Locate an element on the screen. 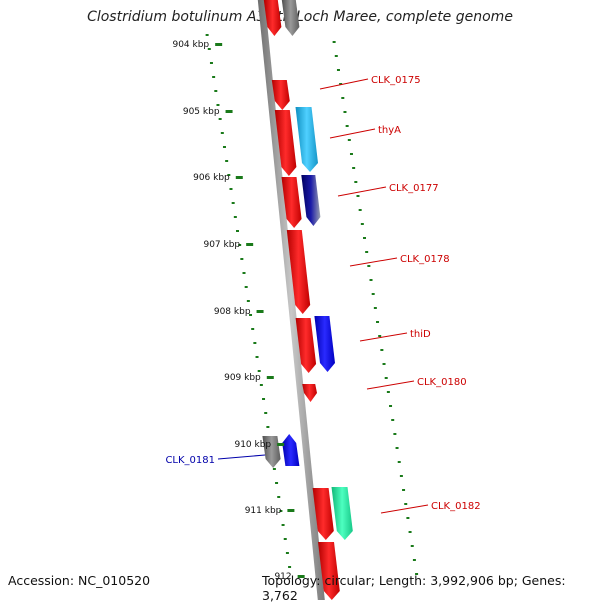  gene-label: CLK_0175 is located at coordinates (396, 80).